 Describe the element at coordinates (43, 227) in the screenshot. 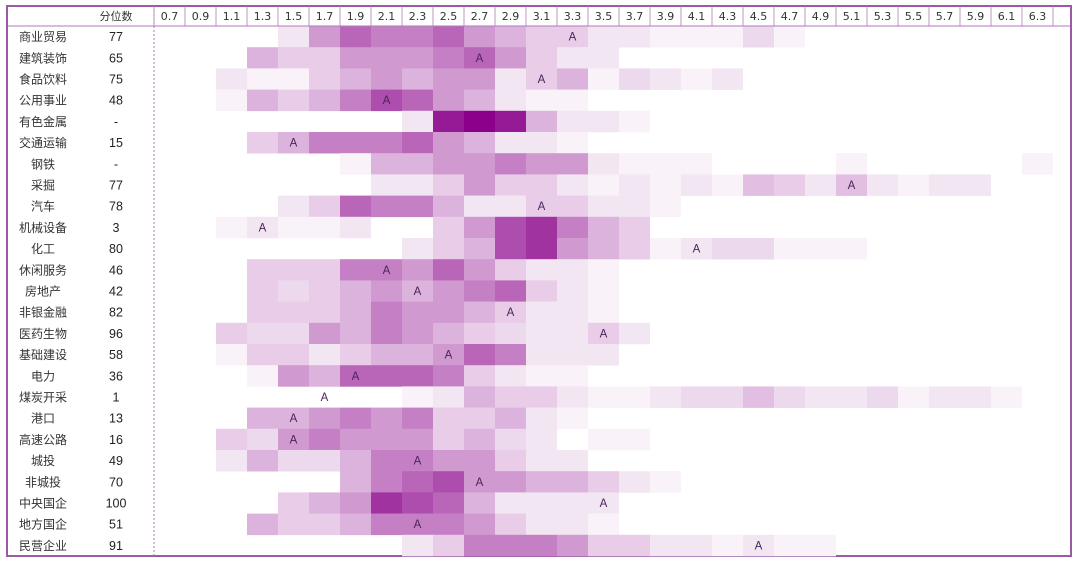

I see `row-name: 机械设备` at that location.